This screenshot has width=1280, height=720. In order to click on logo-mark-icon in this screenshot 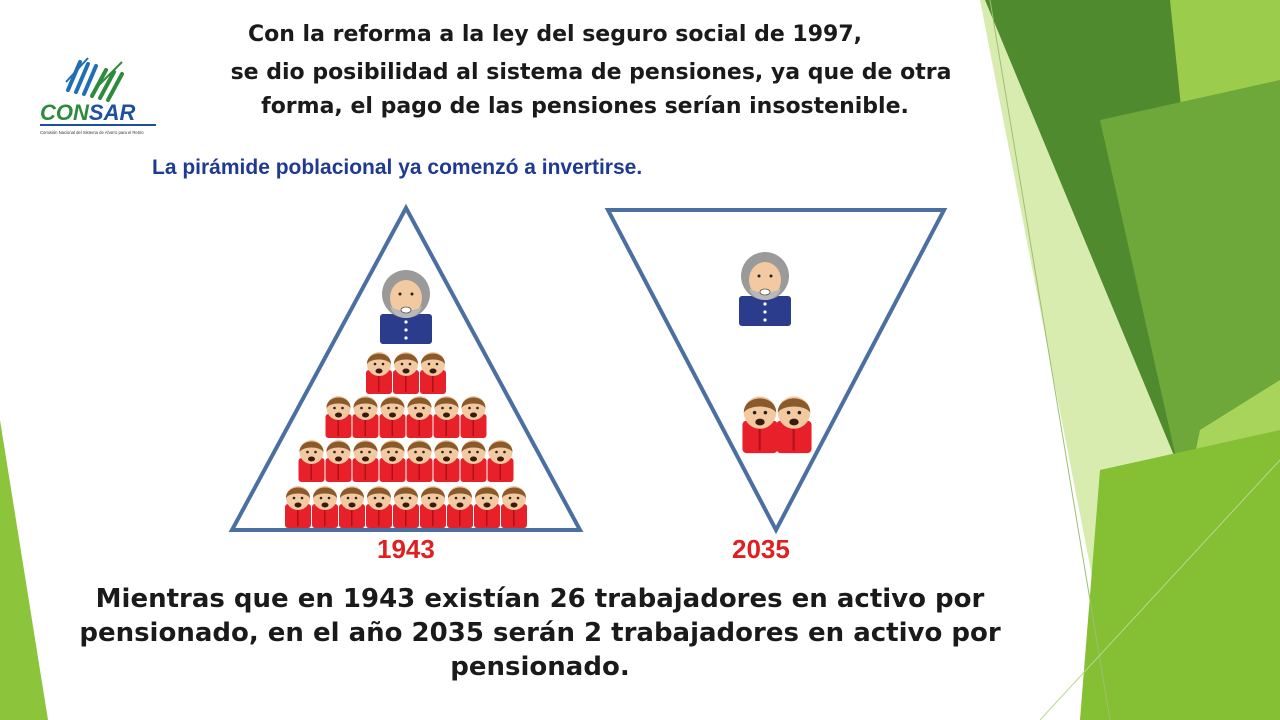, I will do `click(94, 79)`.